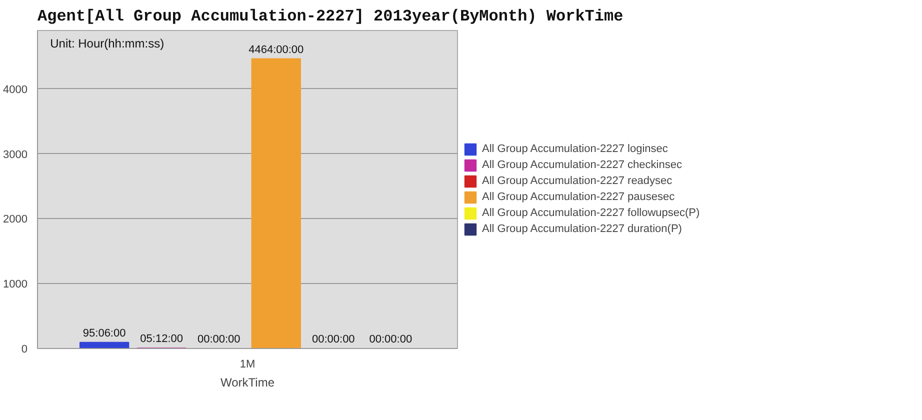 The image size is (922, 420). What do you see at coordinates (331, 17) in the screenshot?
I see `chart-title: Agent[All Group Accumulation-2227] 2013year(ByMonth) WorkTime` at bounding box center [331, 17].